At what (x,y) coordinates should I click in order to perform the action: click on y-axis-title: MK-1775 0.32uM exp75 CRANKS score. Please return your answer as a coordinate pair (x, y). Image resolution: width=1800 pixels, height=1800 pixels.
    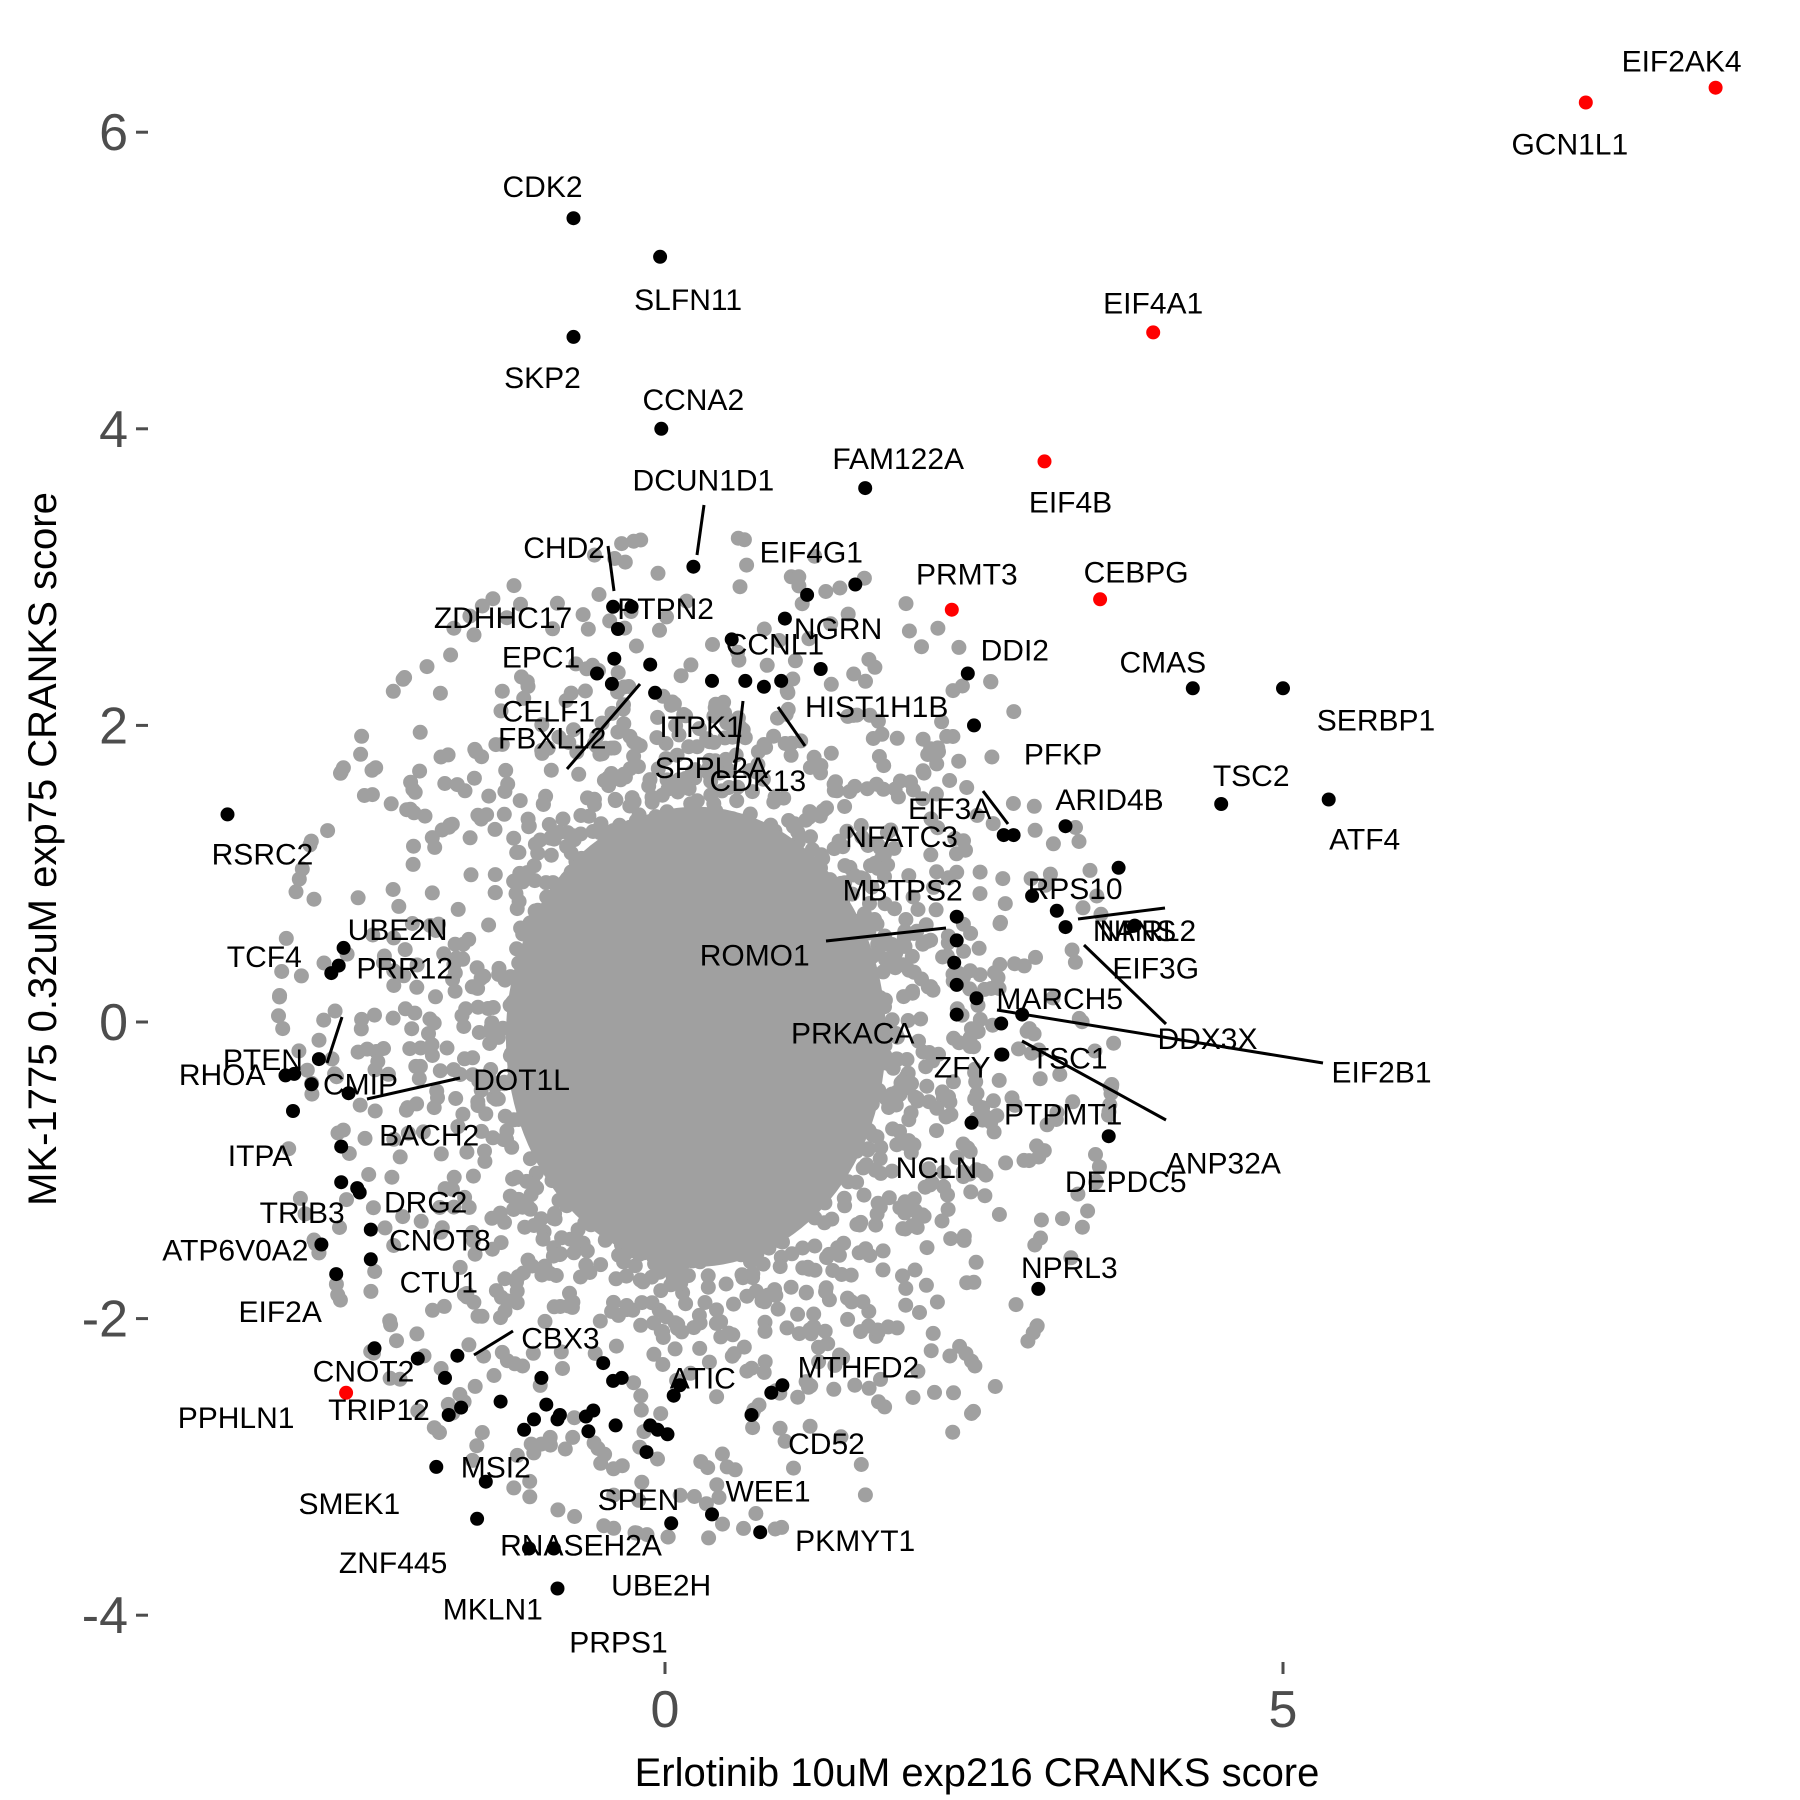
    Looking at the image, I should click on (43, 849).